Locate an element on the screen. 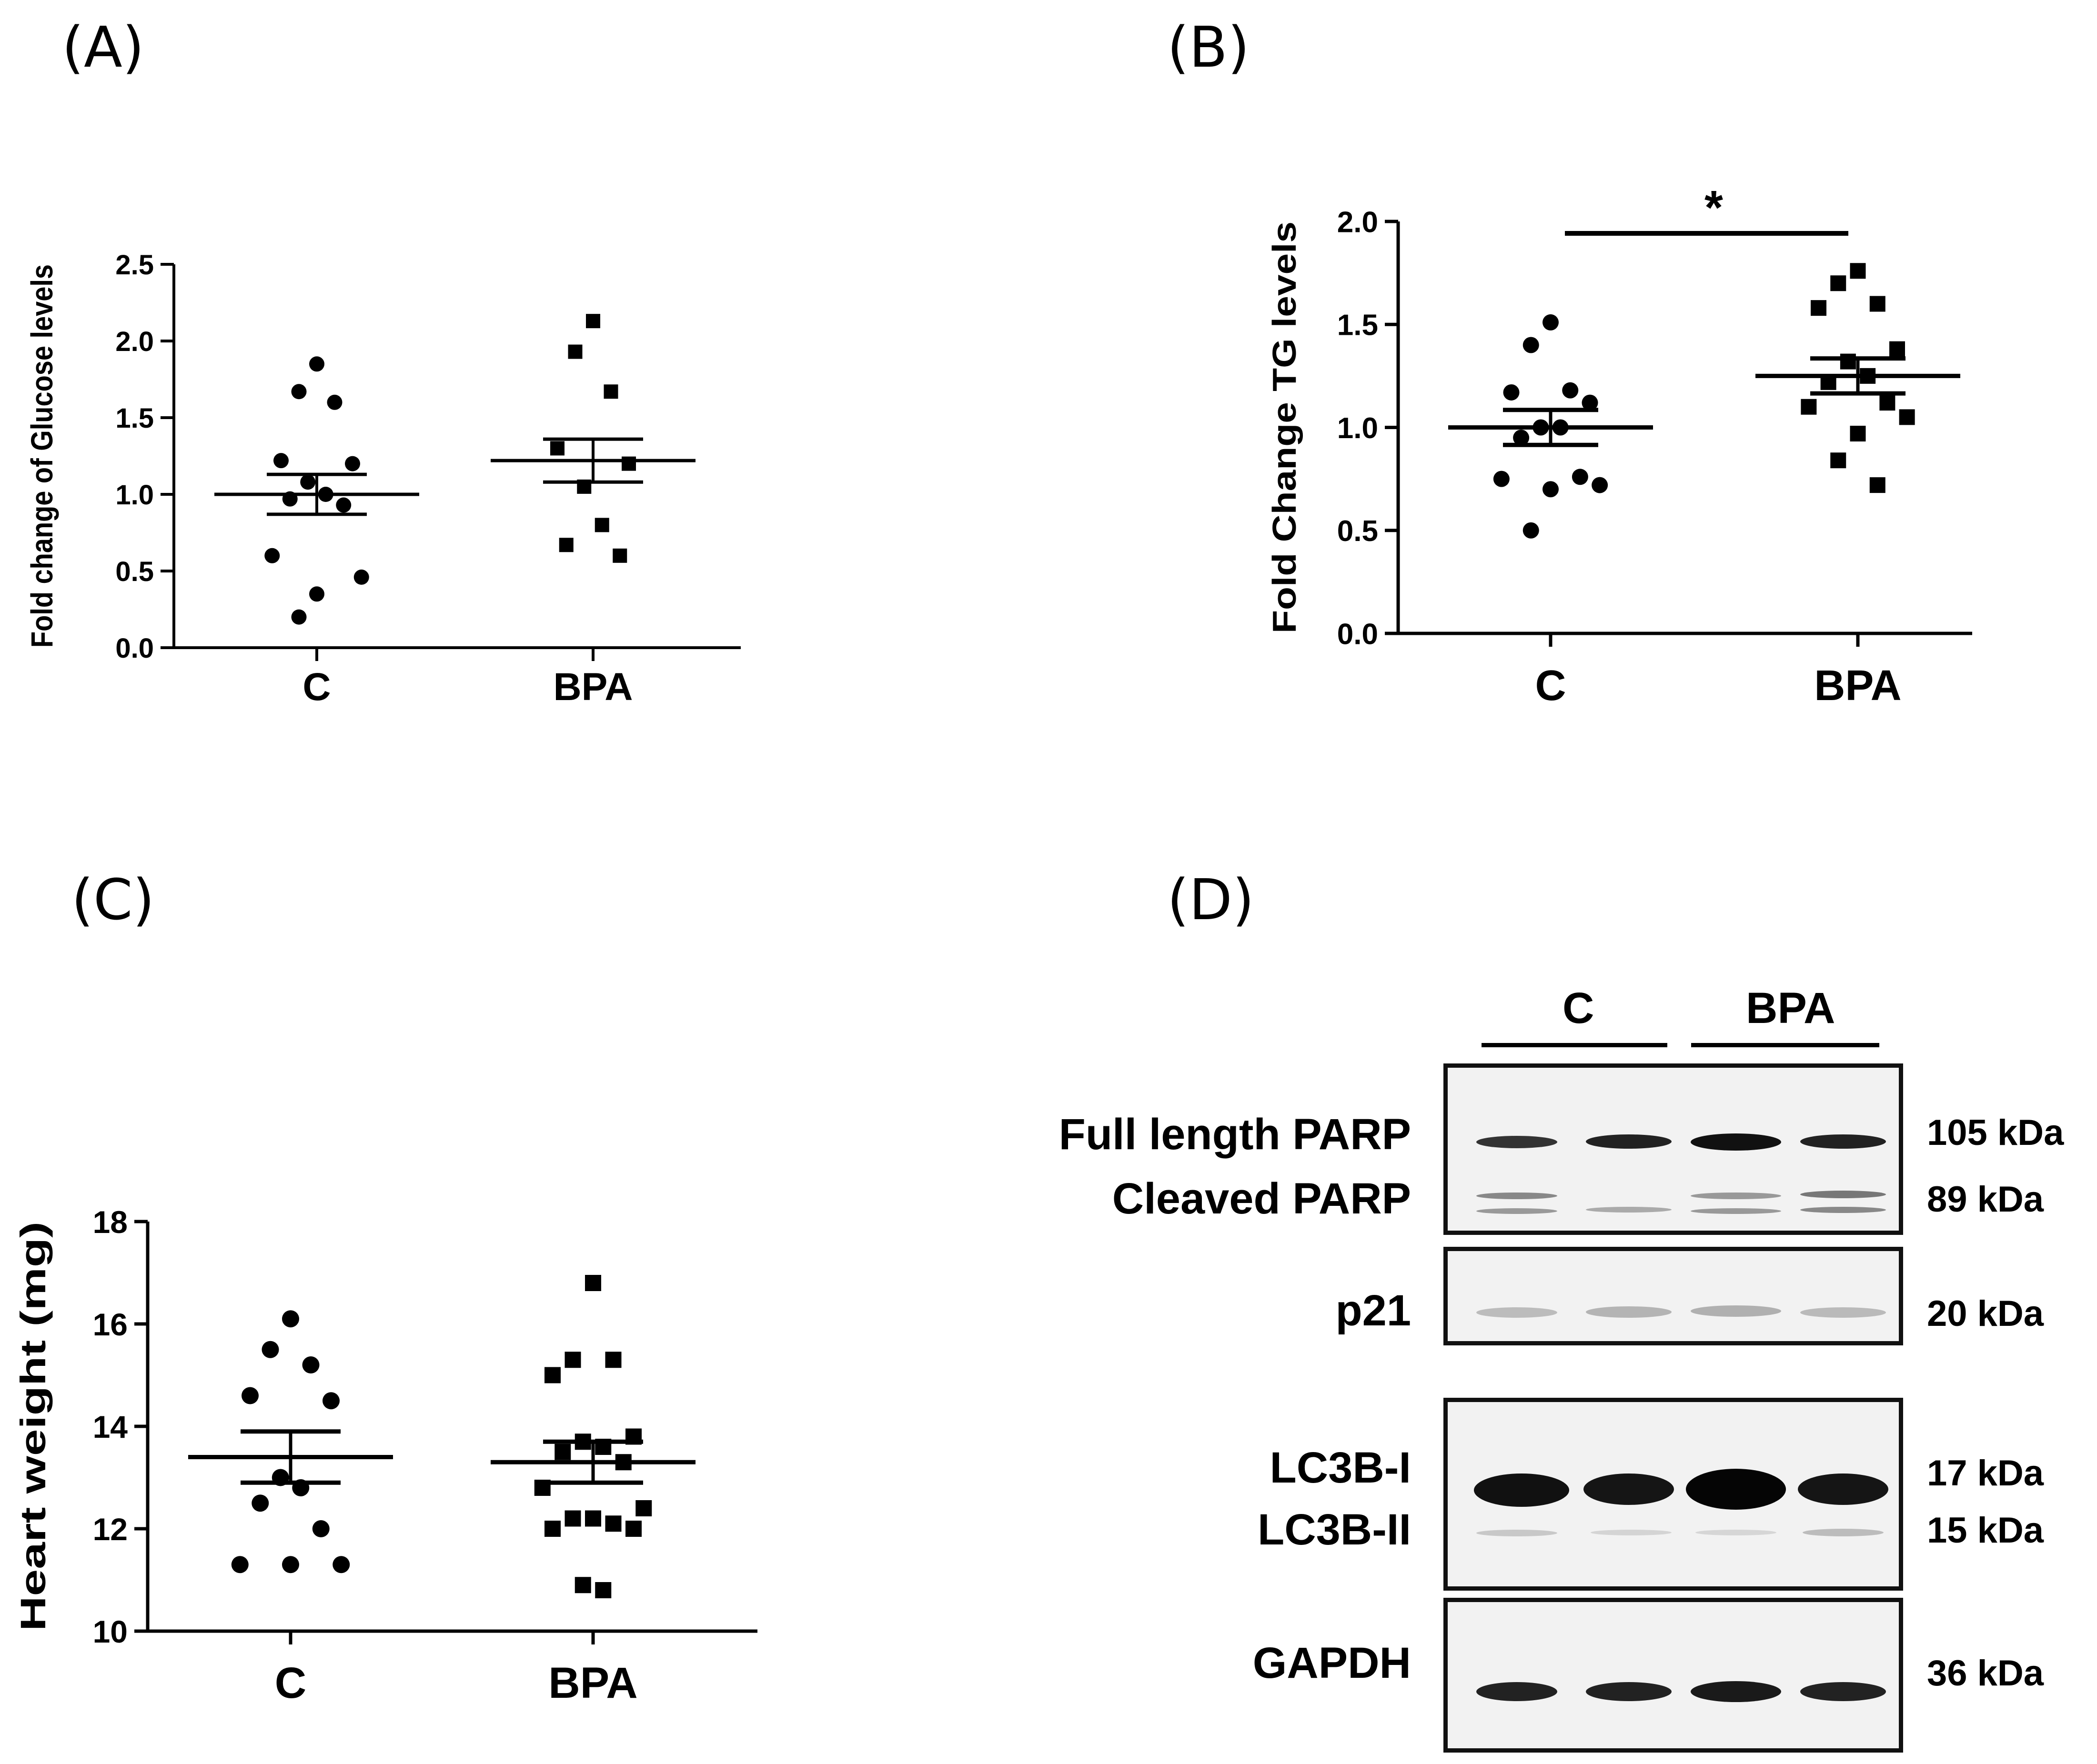  label-cleaved-parp: Cleaved PARP is located at coordinates (1261, 1198).